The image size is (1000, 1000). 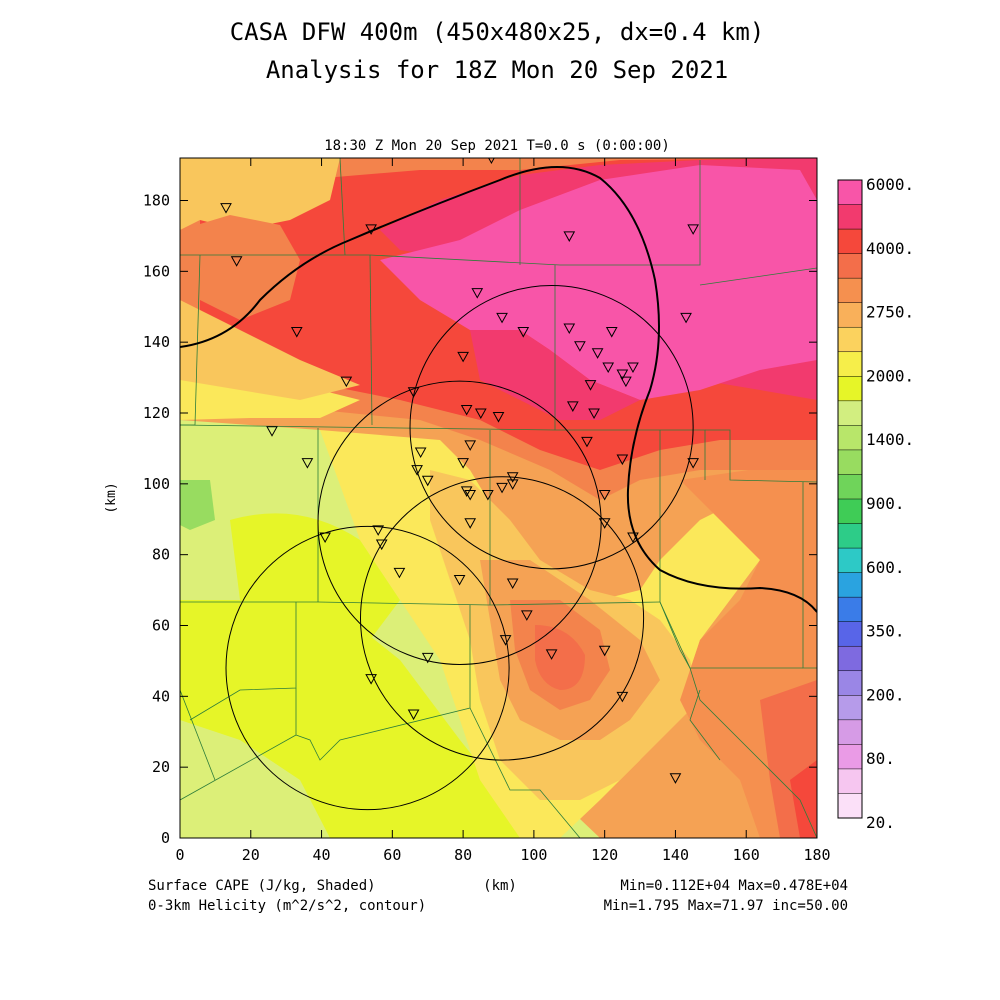 I want to click on footer-left2: 0-3km Helicity (m^2/s^2, contour), so click(x=287, y=906).